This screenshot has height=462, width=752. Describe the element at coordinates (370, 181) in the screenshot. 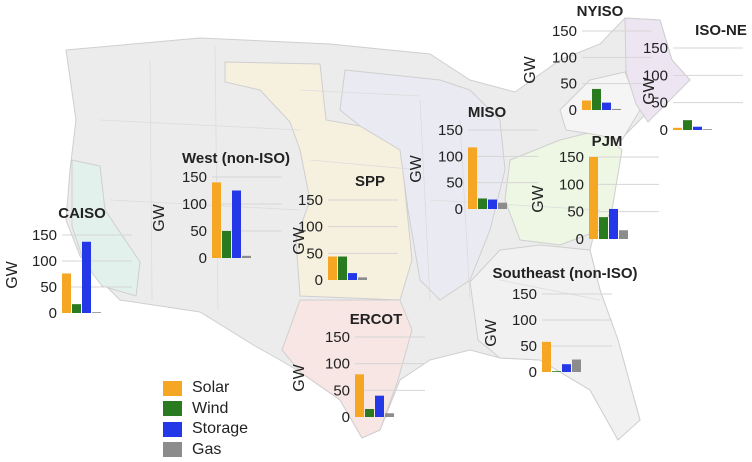

I see `chart-title: SPP` at that location.